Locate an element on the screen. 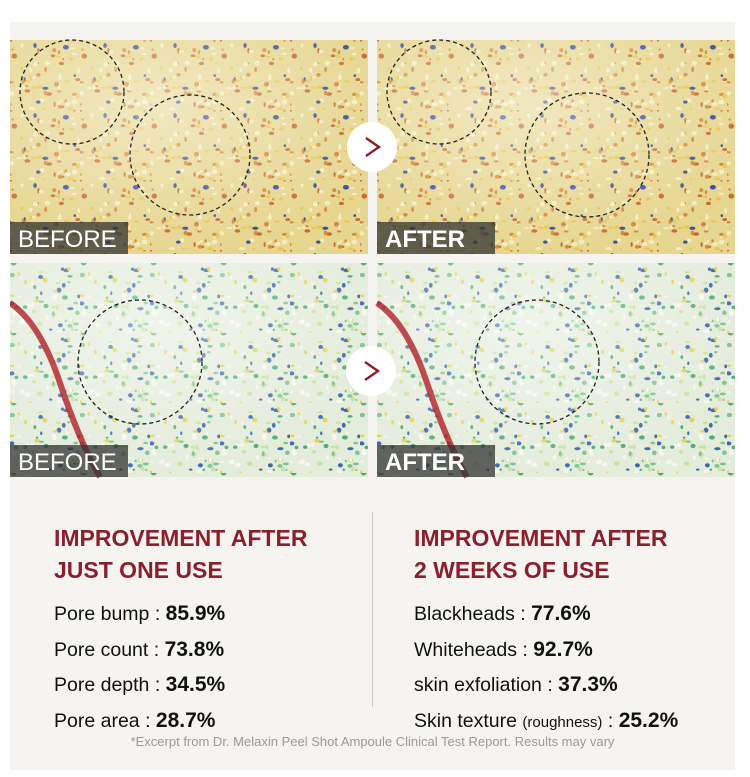  result-label: Blackheads is located at coordinates (464, 614).